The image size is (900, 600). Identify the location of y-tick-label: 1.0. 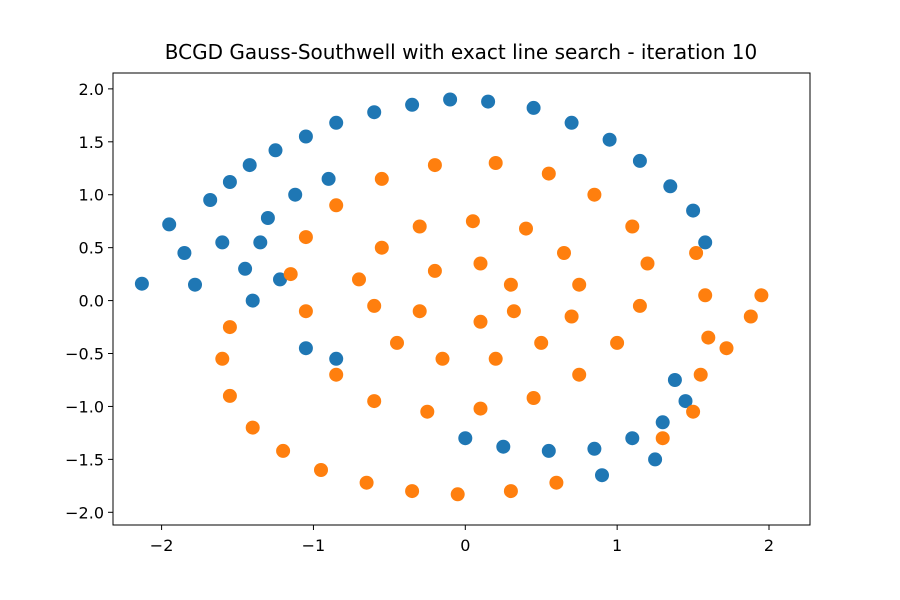
(91, 195).